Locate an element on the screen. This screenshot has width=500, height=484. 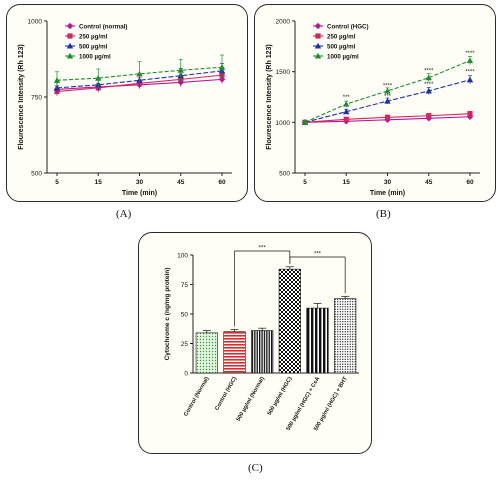
y-tick-label: 75 is located at coordinates (185, 285).